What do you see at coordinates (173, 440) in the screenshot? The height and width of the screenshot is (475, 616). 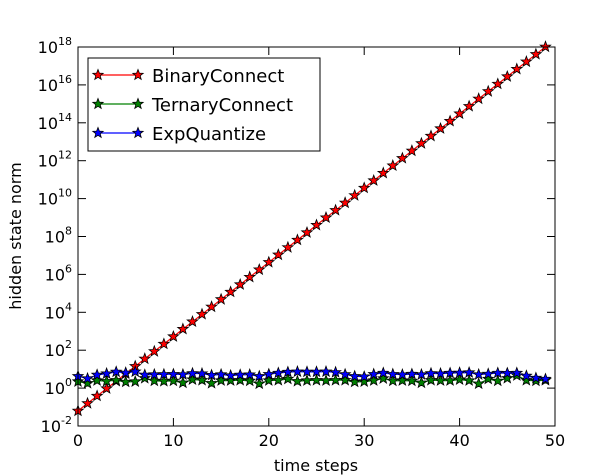 I see `x-tick-label: 10` at bounding box center [173, 440].